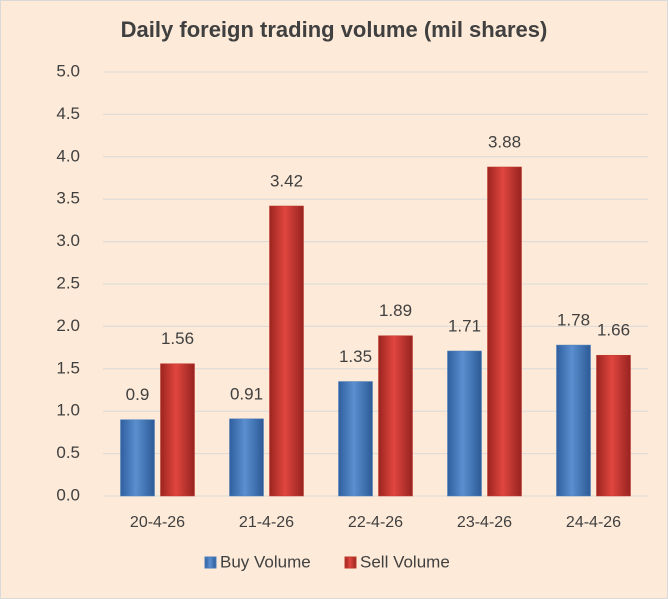 The height and width of the screenshot is (599, 668). Describe the element at coordinates (68, 367) in the screenshot. I see `y-tick-label: 1.5` at that location.